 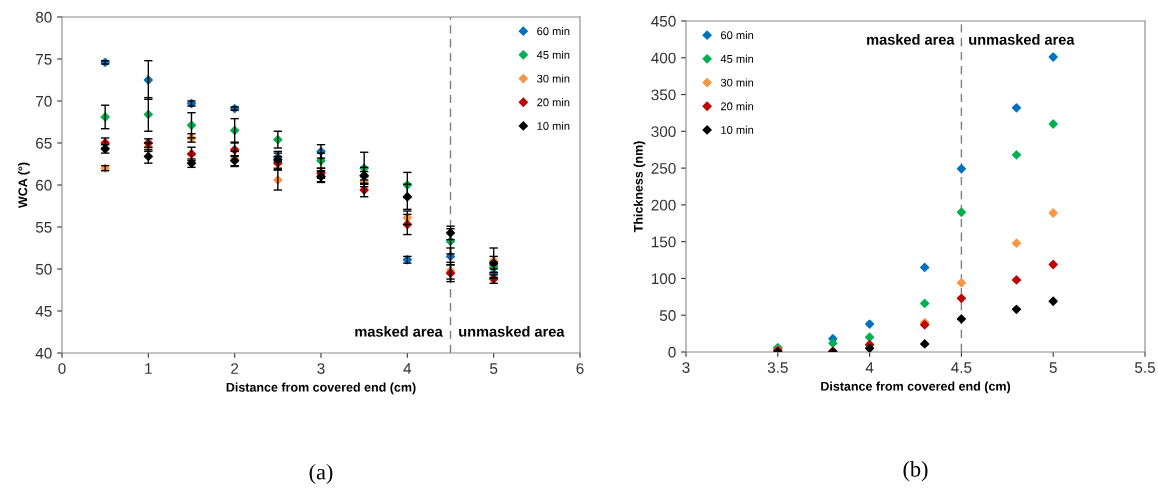 What do you see at coordinates (663, 168) in the screenshot?
I see `y-tick-label: 250` at bounding box center [663, 168].